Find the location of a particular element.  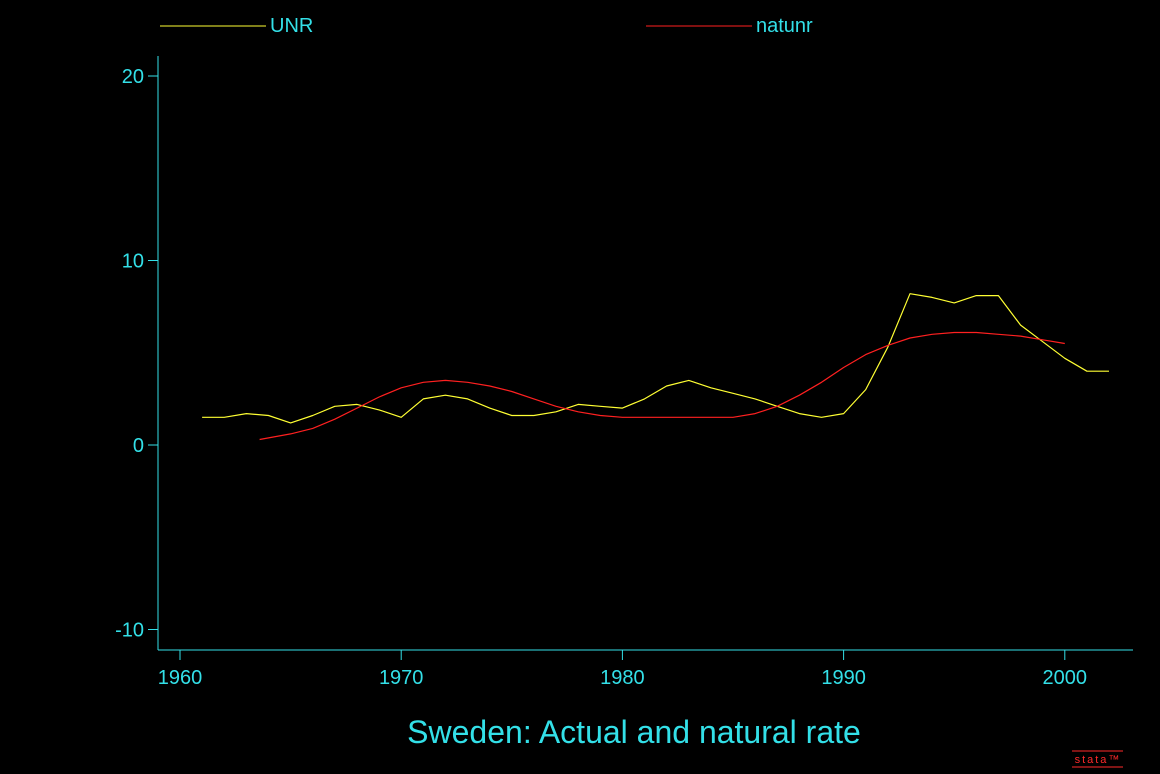

stata-logo: stata™ is located at coordinates (1097, 759).